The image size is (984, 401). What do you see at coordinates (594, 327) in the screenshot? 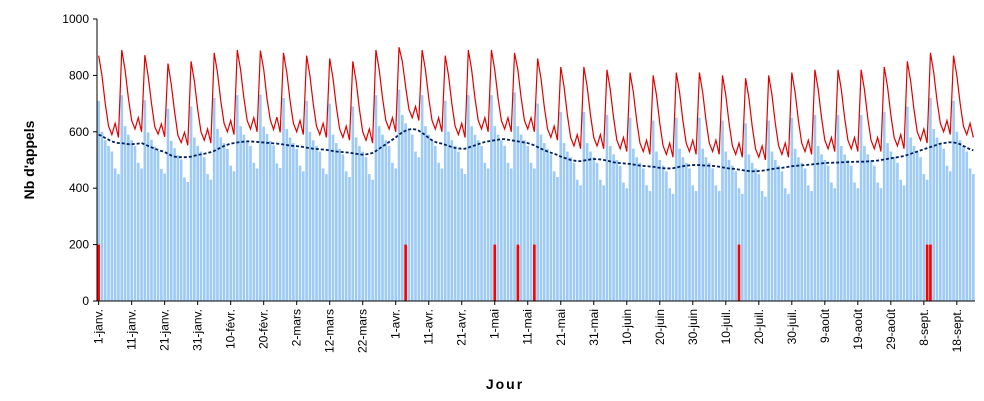
I see `x-tick-label: 31-mai` at bounding box center [594, 327].